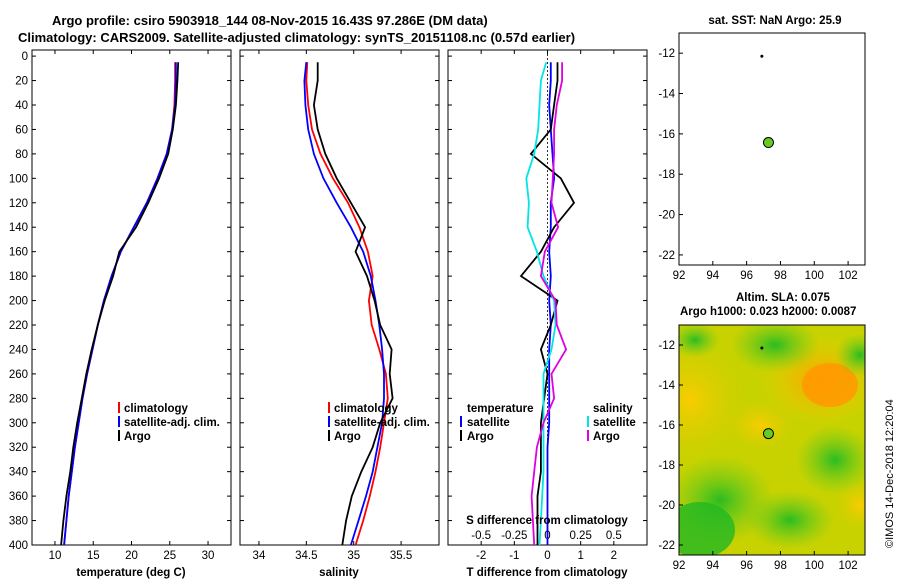 This screenshot has height=580, width=900. What do you see at coordinates (890, 473) in the screenshot?
I see `watermark: ©IMOS 14-Dec-2018 12:20:04` at bounding box center [890, 473].